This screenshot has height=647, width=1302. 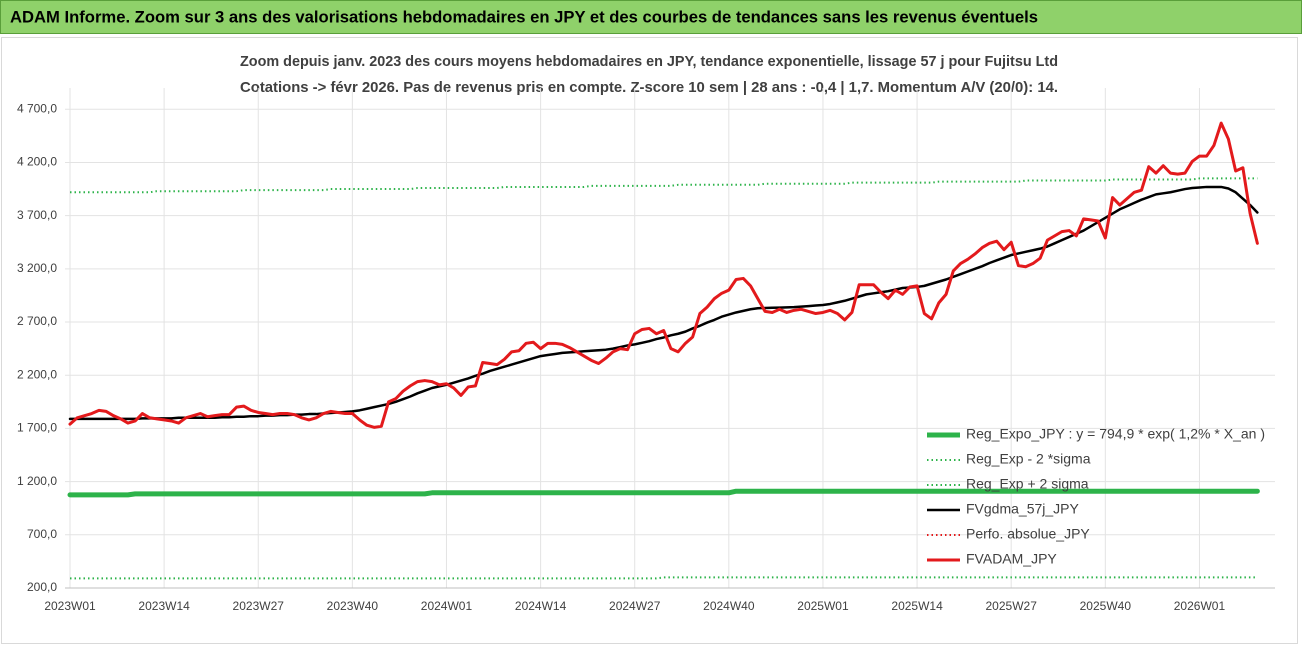 I want to click on x-tick-label: 2023W01, so click(x=70, y=606).